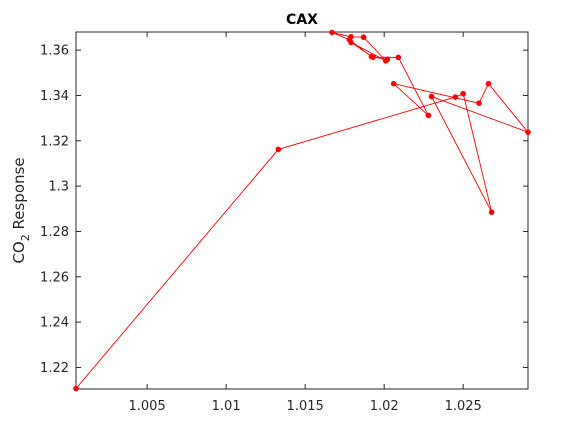 This screenshot has width=583, height=438. What do you see at coordinates (54, 232) in the screenshot?
I see `y-tick-label: 1.28` at bounding box center [54, 232].